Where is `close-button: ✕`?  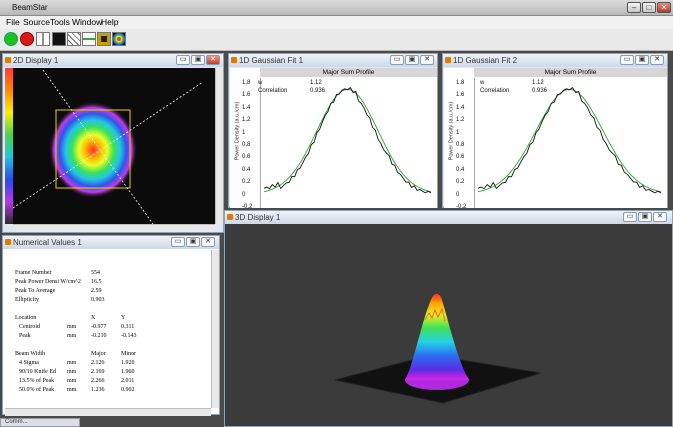 close-button: ✕ is located at coordinates (664, 7).